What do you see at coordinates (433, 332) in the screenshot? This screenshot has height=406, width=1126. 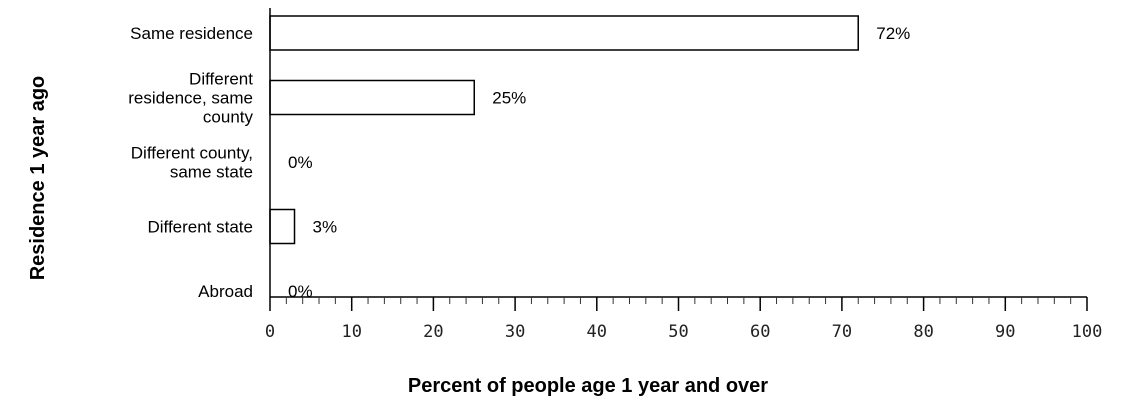 I see `x-tick-label: 20` at bounding box center [433, 332].